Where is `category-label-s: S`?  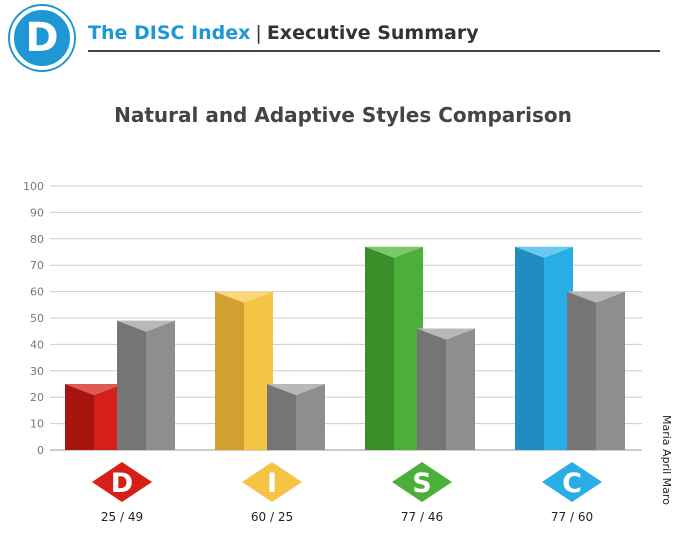 category-label-s: S is located at coordinates (421, 483).